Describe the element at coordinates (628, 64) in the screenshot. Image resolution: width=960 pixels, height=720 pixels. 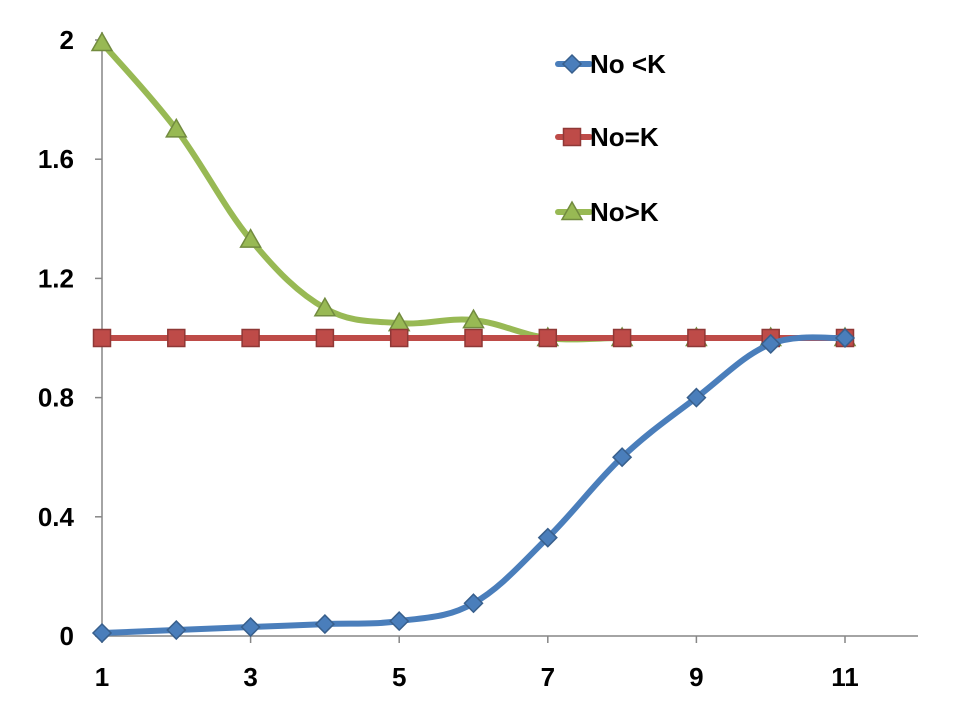
I see `legend-label: No <K` at that location.